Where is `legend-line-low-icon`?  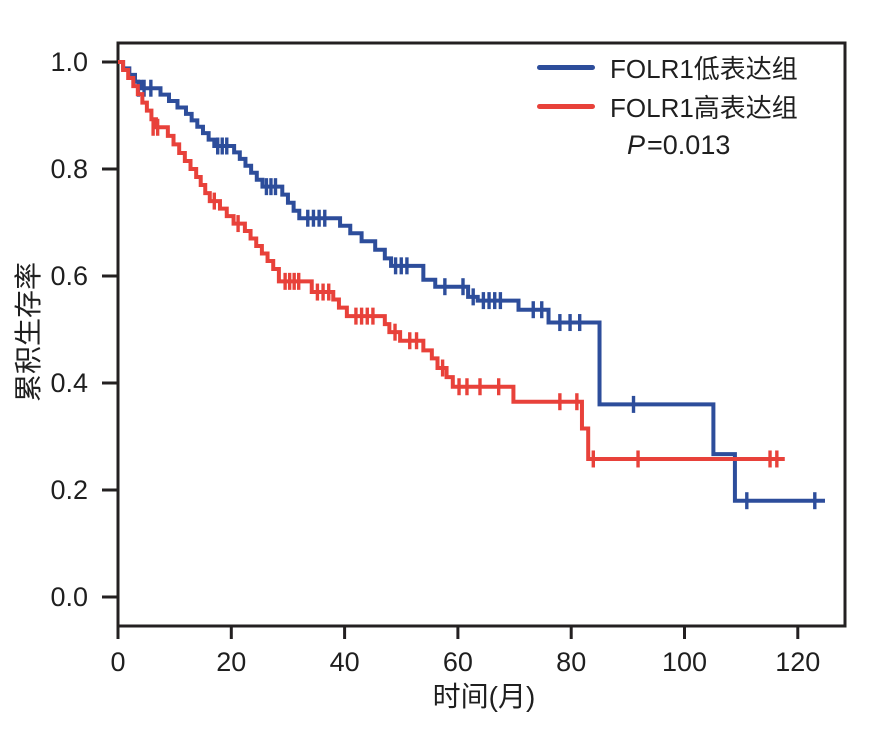 legend-line-low-icon is located at coordinates (566, 67).